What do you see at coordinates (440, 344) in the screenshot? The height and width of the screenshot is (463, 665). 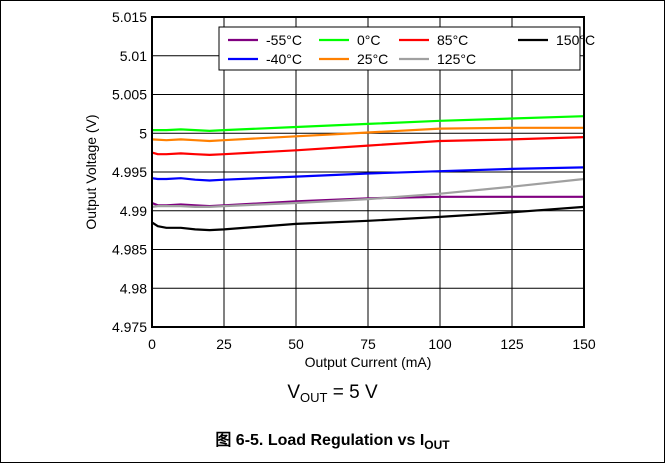 I see `x-tick-label: 100` at bounding box center [440, 344].